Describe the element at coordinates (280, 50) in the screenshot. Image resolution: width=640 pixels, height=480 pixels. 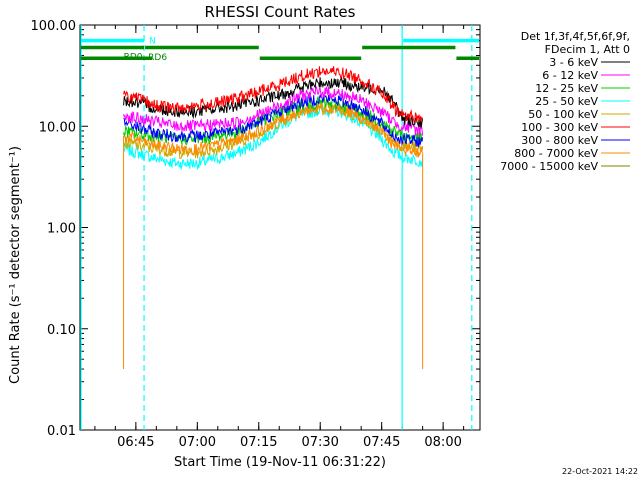
I see `annotation-bars: NRD0RD6` at that location.